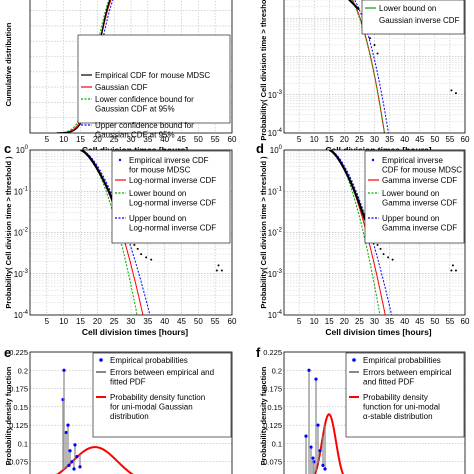  Describe the element at coordinates (422, 165) in the screenshot. I see `legend-label: Empirical inverse CDF for mouse MDSC` at that location.